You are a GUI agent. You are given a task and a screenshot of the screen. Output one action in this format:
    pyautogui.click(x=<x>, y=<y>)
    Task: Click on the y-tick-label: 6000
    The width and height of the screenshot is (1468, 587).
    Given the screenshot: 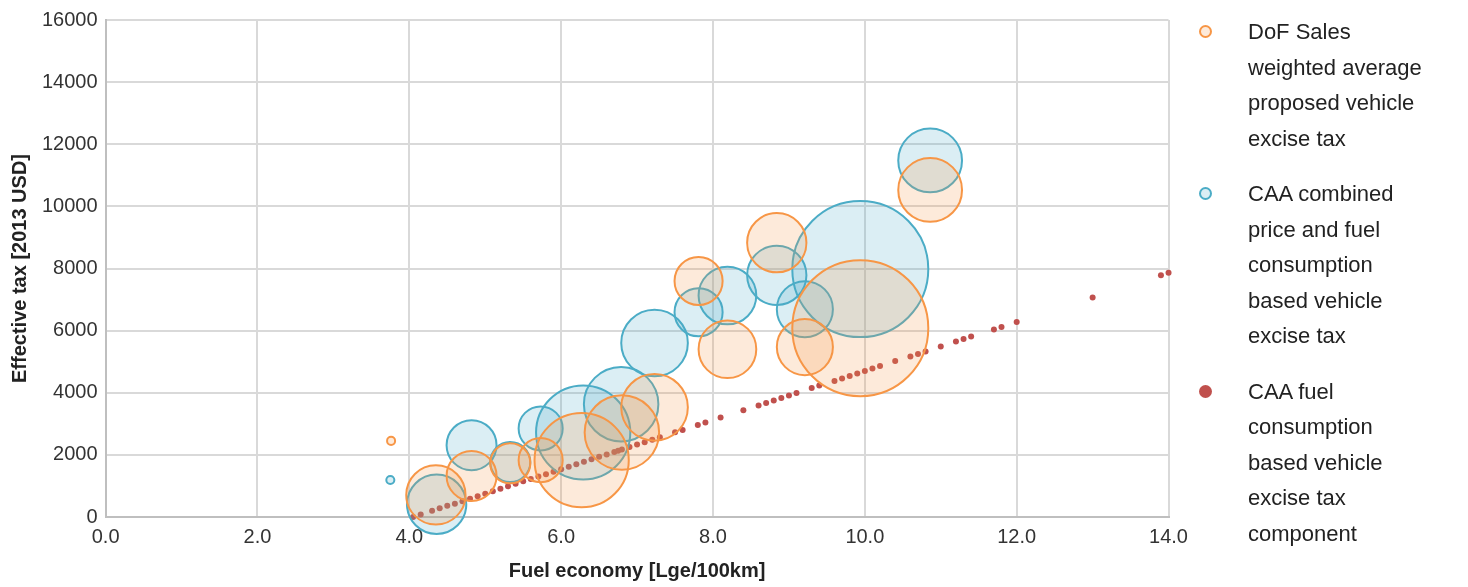 What is the action you would take?
    pyautogui.click(x=75, y=329)
    